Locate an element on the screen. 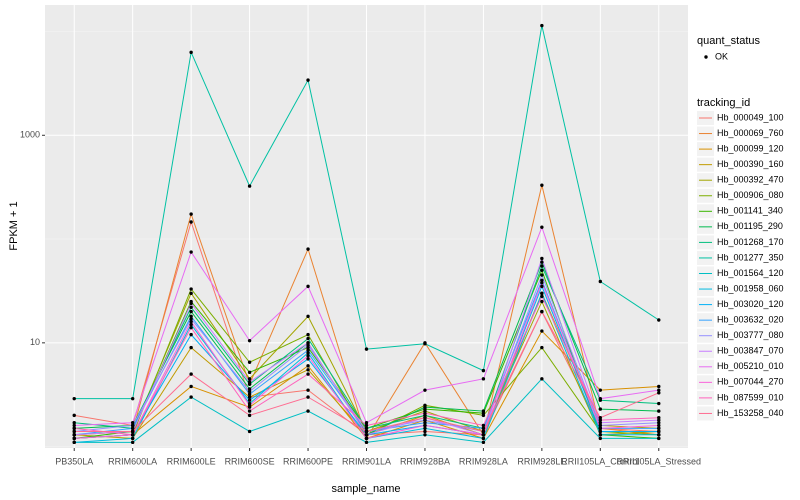 The image size is (800, 500). y-tick-label: 10 is located at coordinates (35, 342).